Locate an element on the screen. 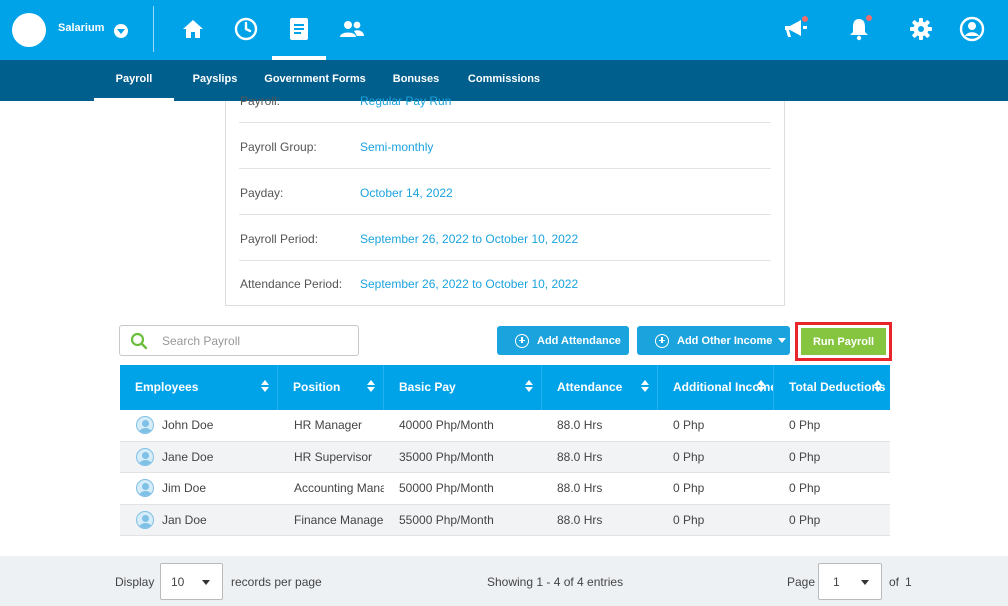 The image size is (1008, 606). company-name: Salarium is located at coordinates (81, 28).